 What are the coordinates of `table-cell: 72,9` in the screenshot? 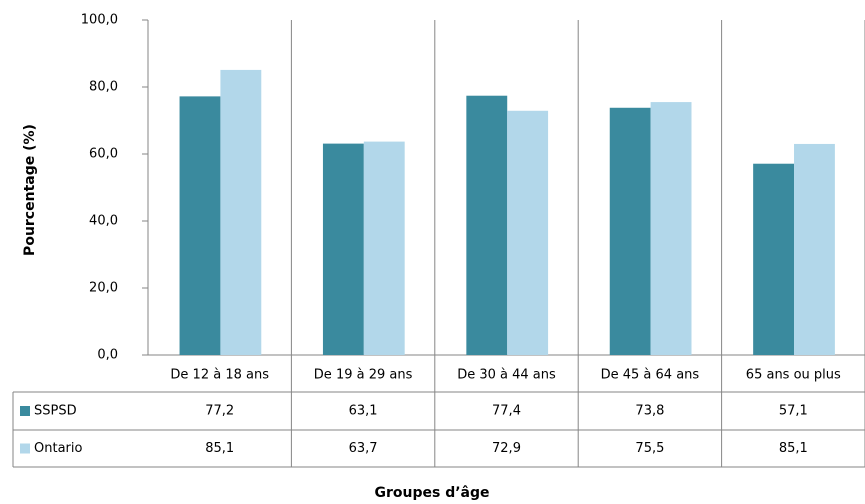 It's located at (506, 448).